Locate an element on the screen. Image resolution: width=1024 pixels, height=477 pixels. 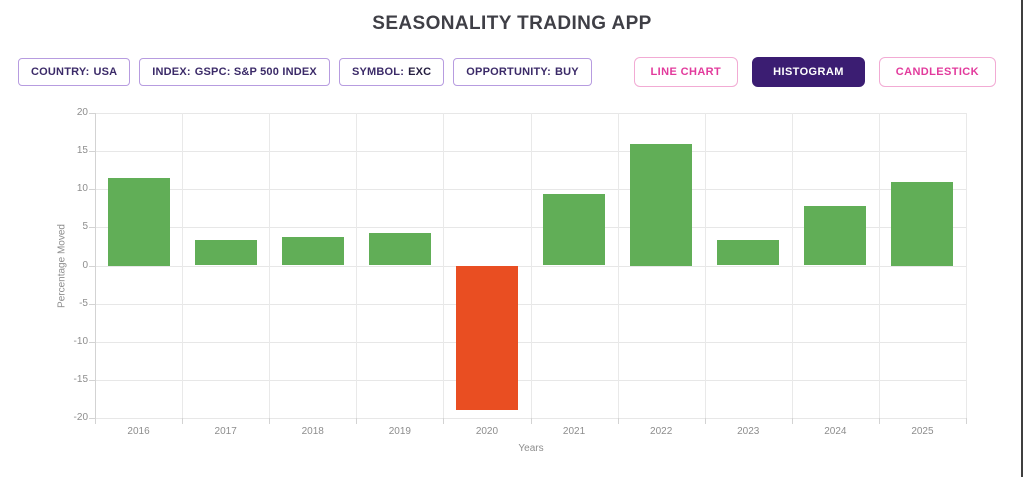
badge-symbol-value: EXC is located at coordinates (420, 72).